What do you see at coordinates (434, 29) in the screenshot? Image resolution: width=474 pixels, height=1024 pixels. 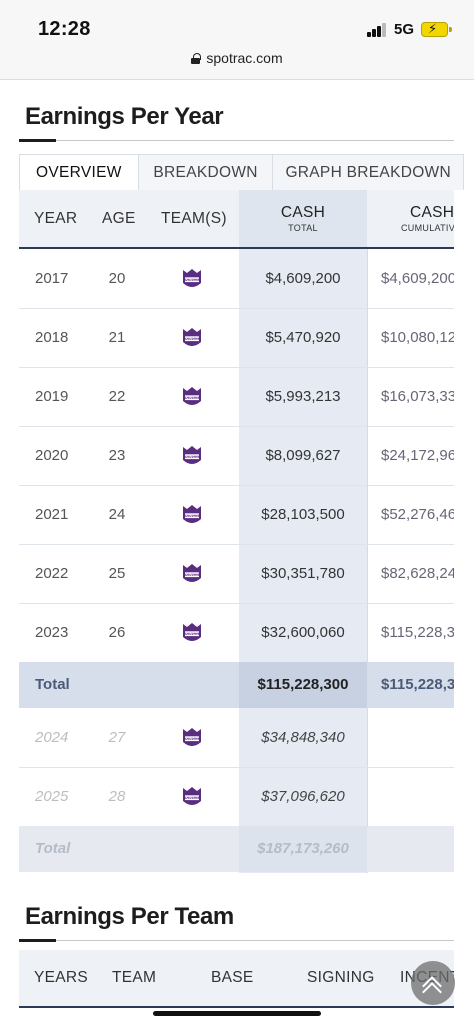 I see `battery-icon: ⚡` at bounding box center [434, 29].